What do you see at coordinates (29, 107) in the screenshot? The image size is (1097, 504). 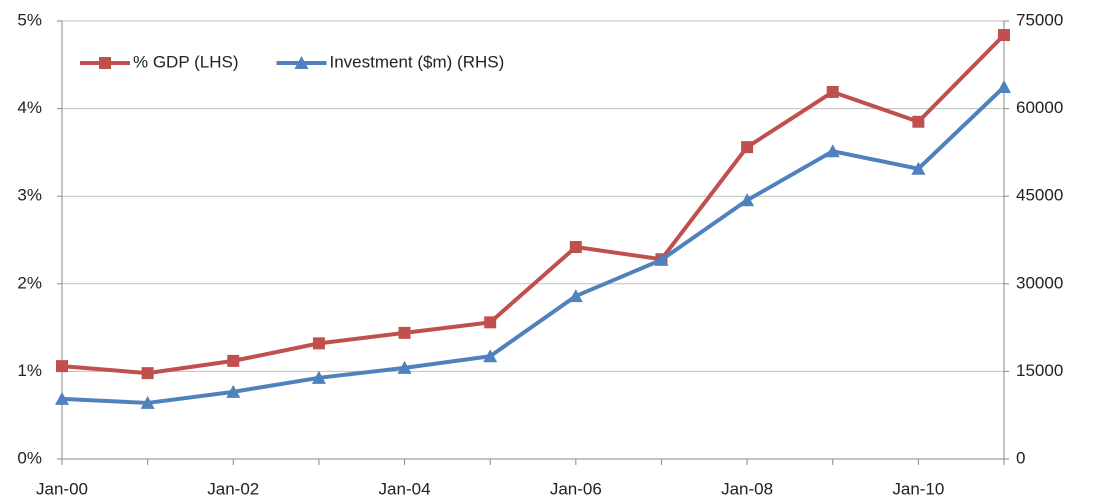 I see `y-tick-label: 4%` at bounding box center [29, 107].